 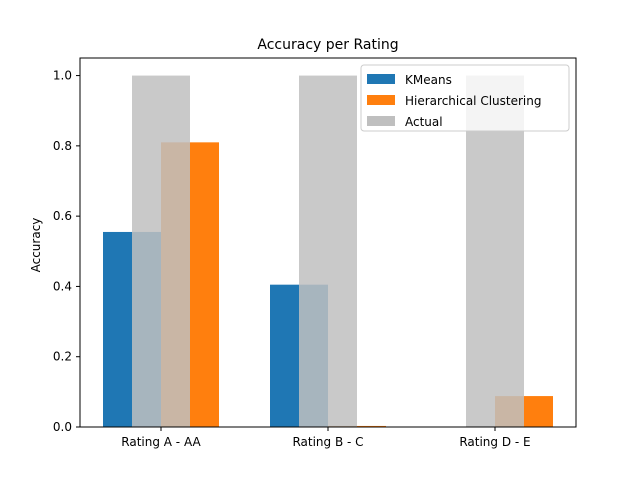 I want to click on y-tick-label: 0.8, so click(x=62, y=146).